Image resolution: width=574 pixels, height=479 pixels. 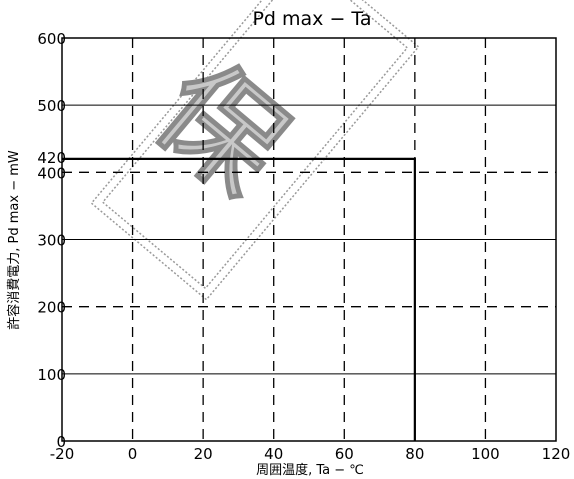 What do you see at coordinates (485, 454) in the screenshot?
I see `x-tick-label: 100` at bounding box center [485, 454].